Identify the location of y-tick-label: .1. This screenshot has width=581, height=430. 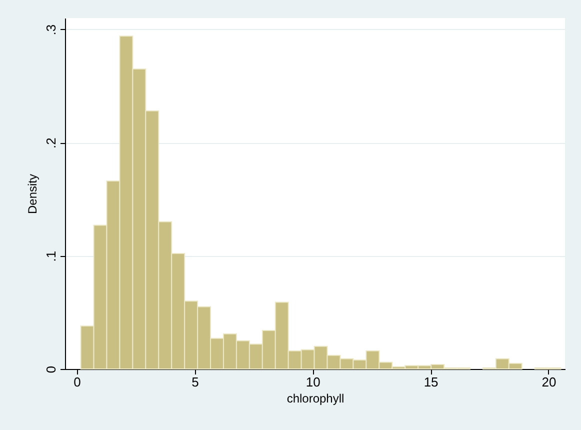
(51, 256).